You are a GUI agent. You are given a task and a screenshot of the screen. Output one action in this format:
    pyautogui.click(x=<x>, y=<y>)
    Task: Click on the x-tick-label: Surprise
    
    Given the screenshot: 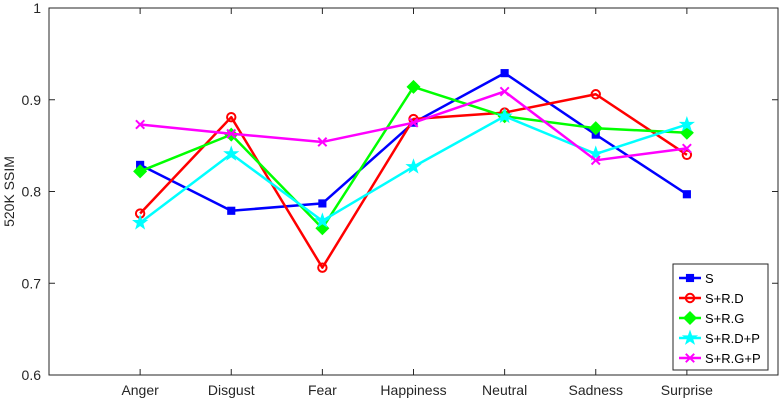 What is the action you would take?
    pyautogui.click(x=687, y=390)
    